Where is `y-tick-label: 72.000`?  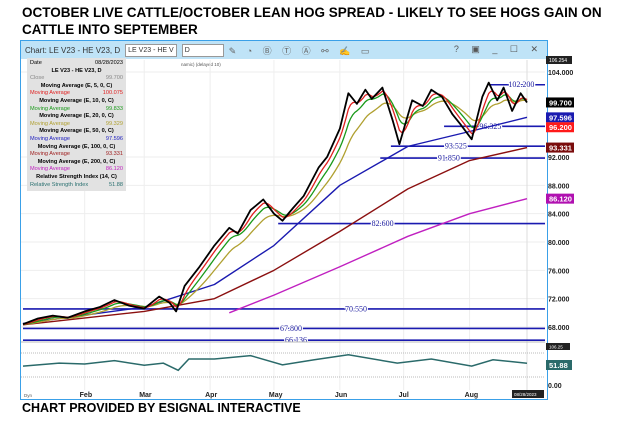
y-tick-label: 72.000 is located at coordinates (559, 300).